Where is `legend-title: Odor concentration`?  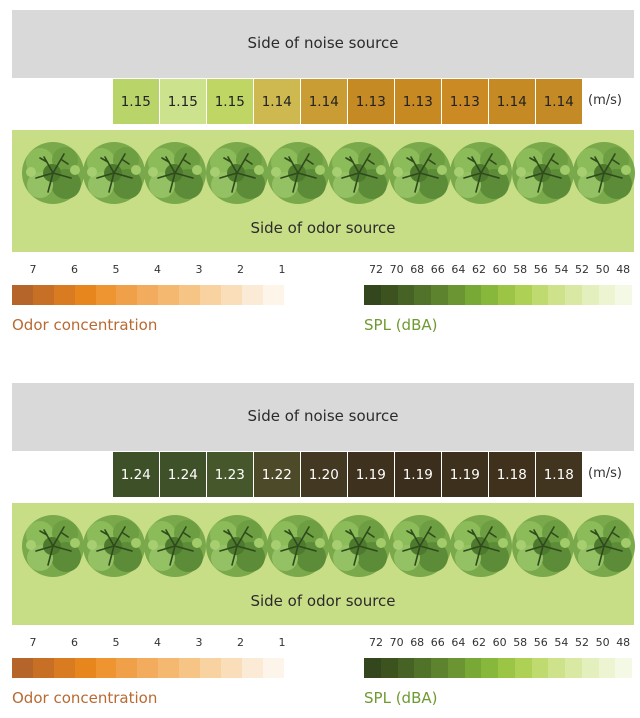 legend-title: Odor concentration is located at coordinates (85, 325).